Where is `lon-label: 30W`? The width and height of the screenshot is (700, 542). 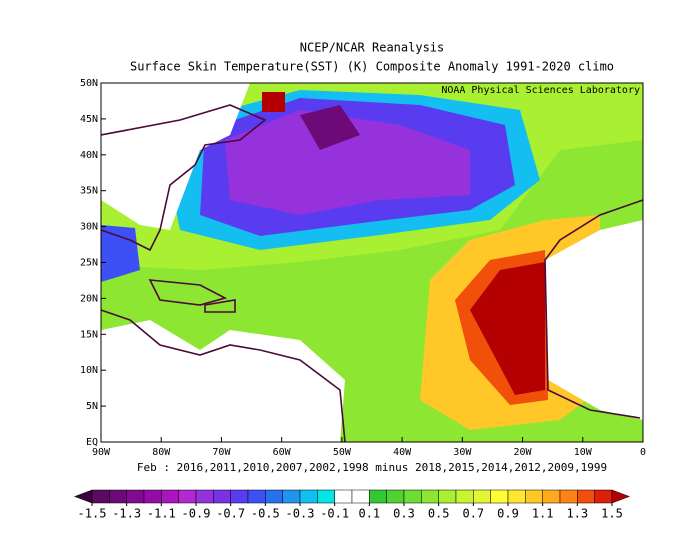
lon-label: 30W is located at coordinates (462, 452).